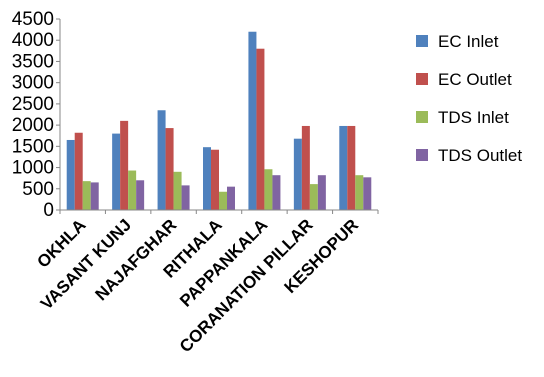 Image resolution: width=544 pixels, height=377 pixels. I want to click on bar-tds-inlet-najafghar, so click(177, 190).